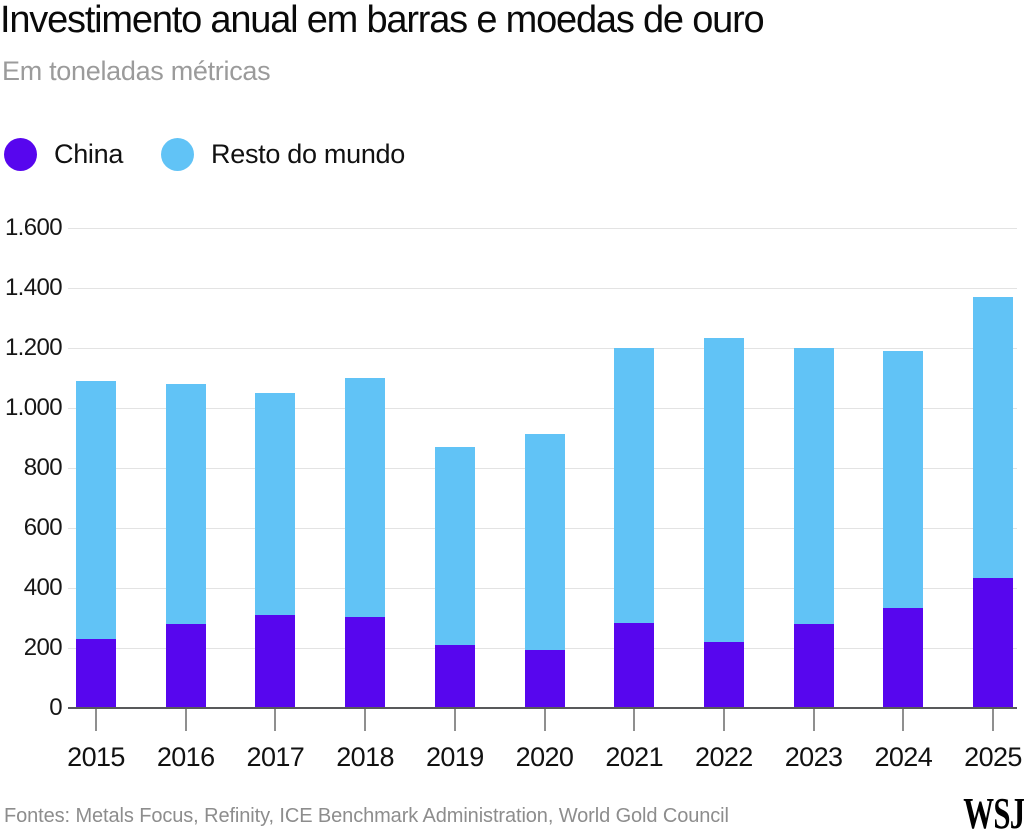  What do you see at coordinates (634, 757) in the screenshot?
I see `x-axis-label: 2021` at bounding box center [634, 757].